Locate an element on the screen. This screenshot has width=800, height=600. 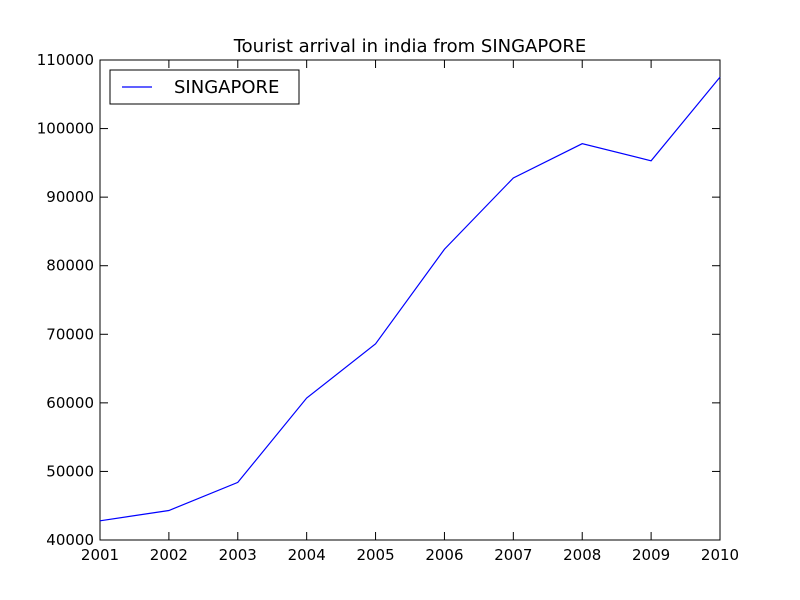
chart-title: Tourist arrival in india from SINGAPORE is located at coordinates (410, 46).